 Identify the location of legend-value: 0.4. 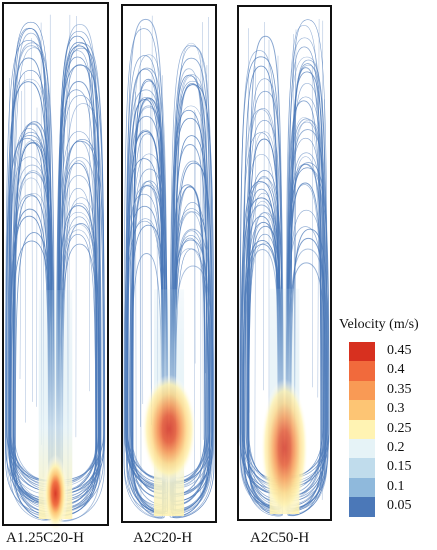
(396, 370).